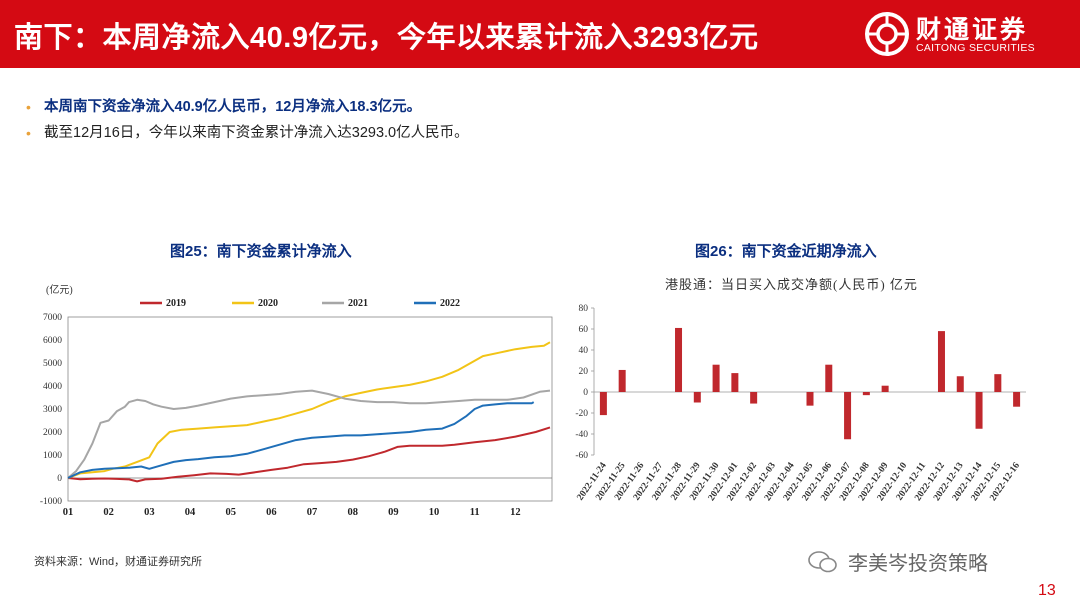 The height and width of the screenshot is (608, 1080). I want to click on x-tick-label: 08, so click(352, 512).